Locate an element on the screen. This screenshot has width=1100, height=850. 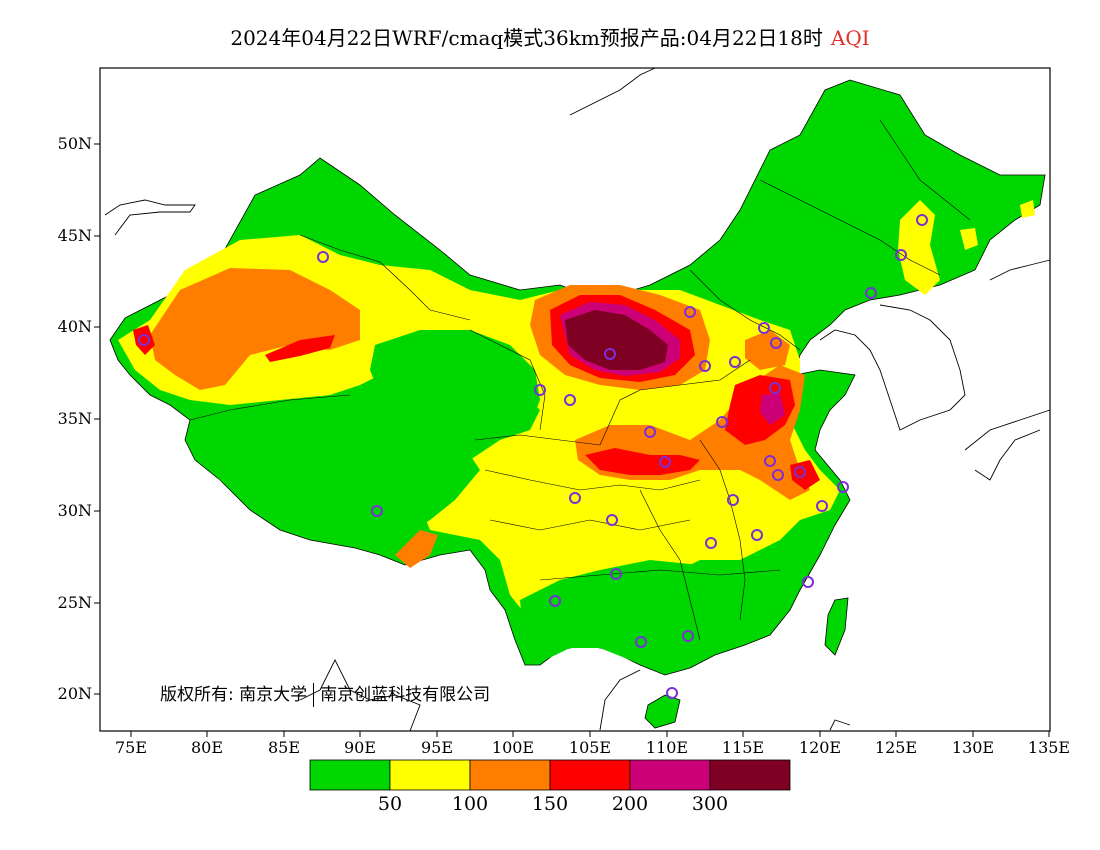
lon-label-105e: 105E is located at coordinates (590, 747).